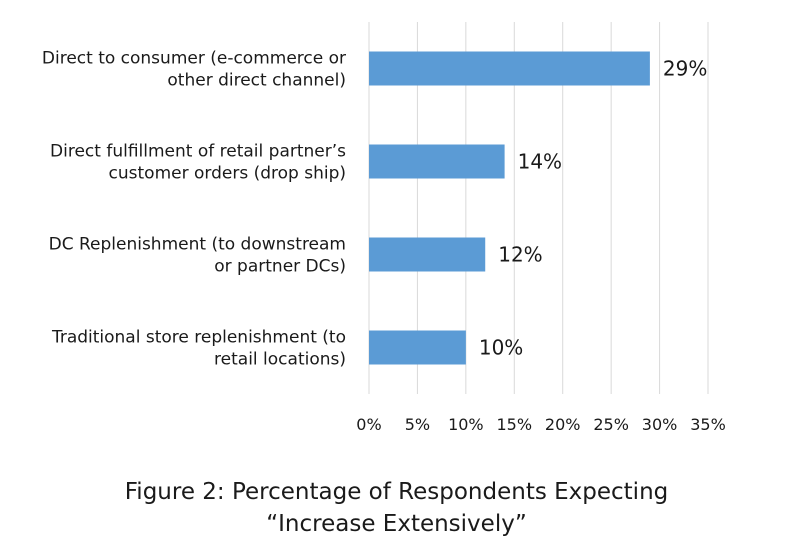  I want to click on bar-value-label: 14%, so click(540, 162).